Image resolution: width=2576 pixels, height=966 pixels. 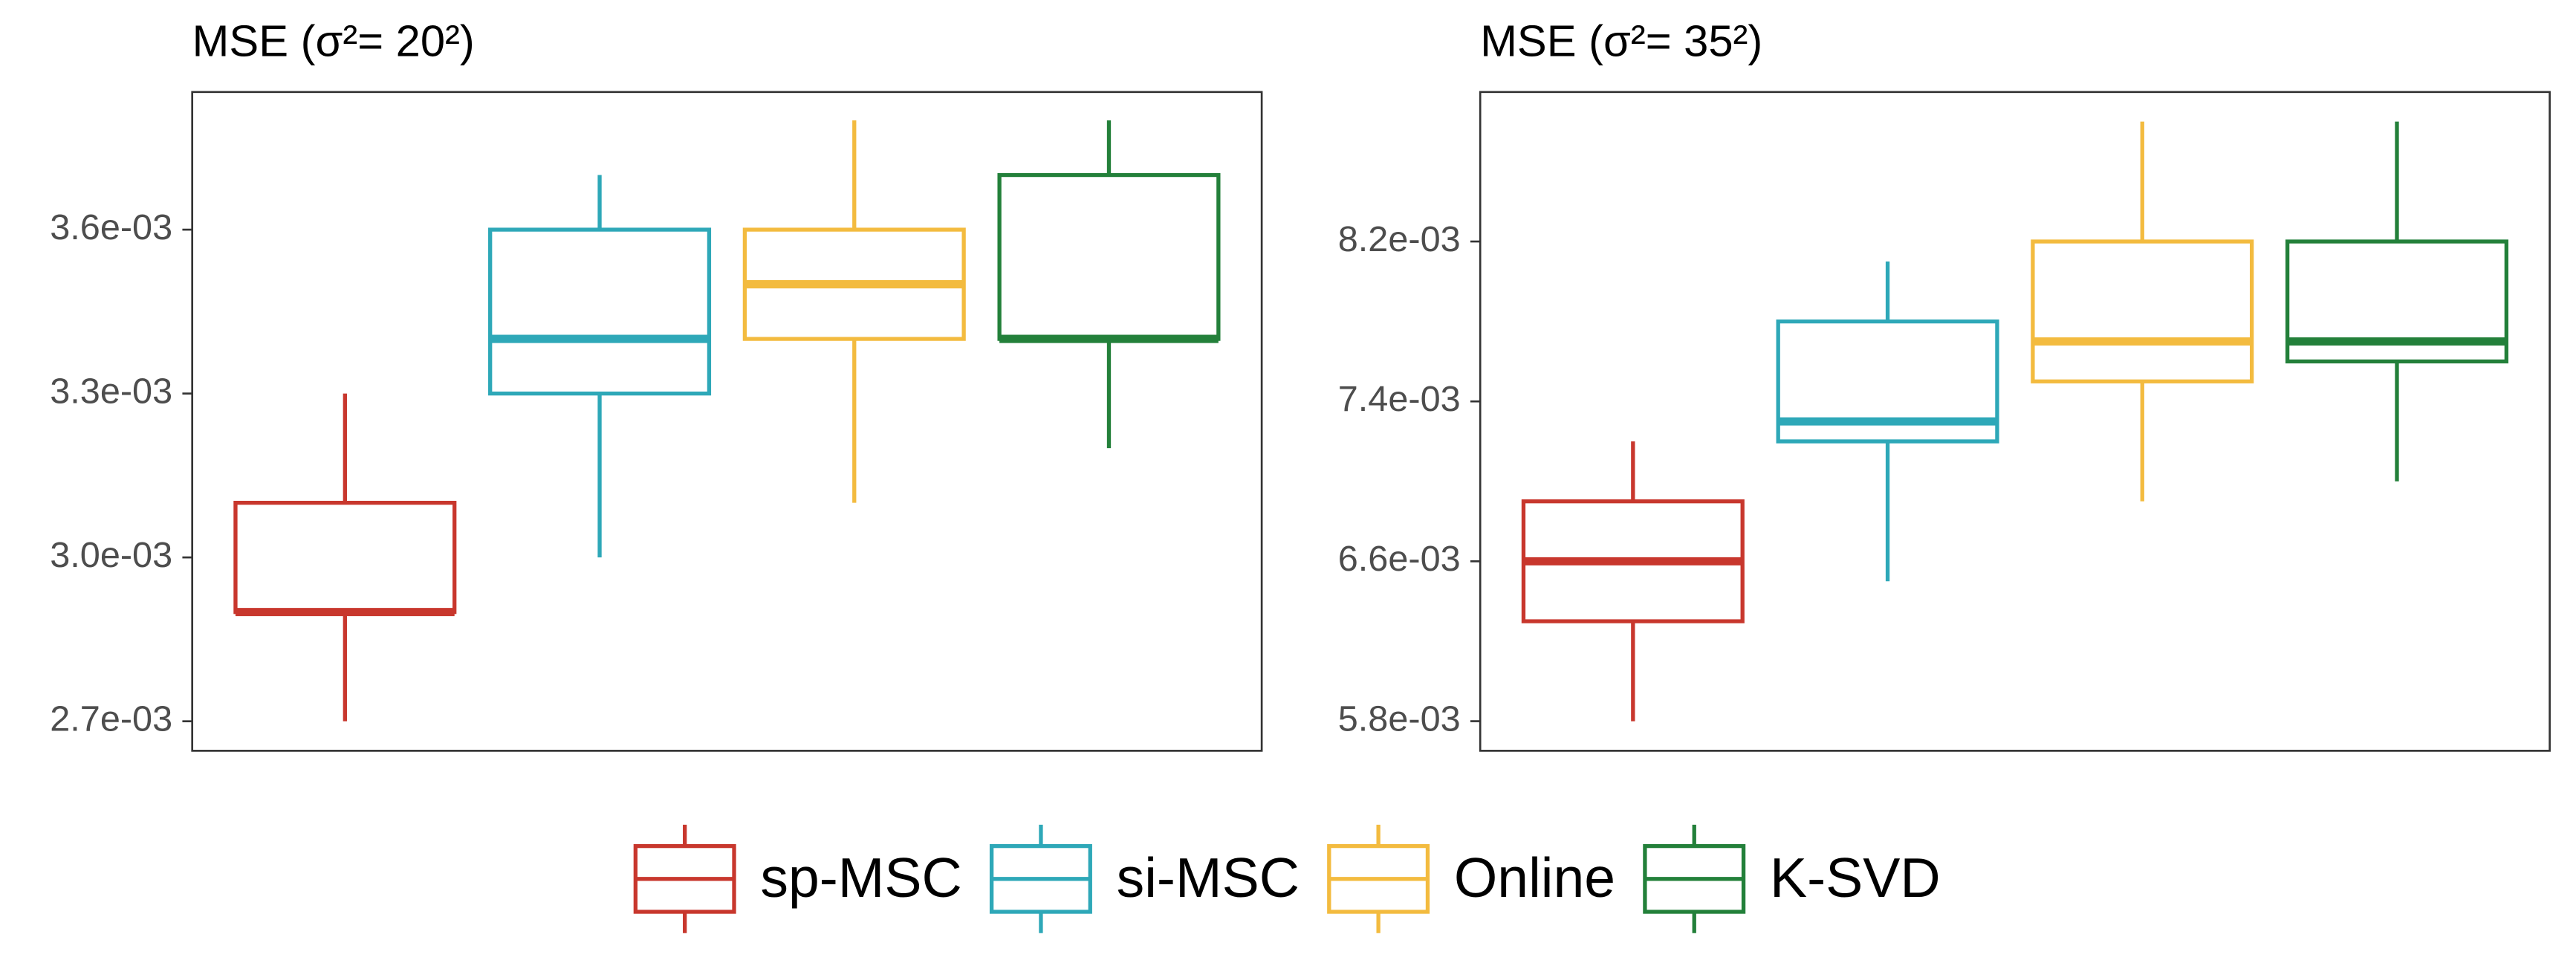 What do you see at coordinates (860, 877) in the screenshot?
I see `legend-label: sp-MSC` at bounding box center [860, 877].